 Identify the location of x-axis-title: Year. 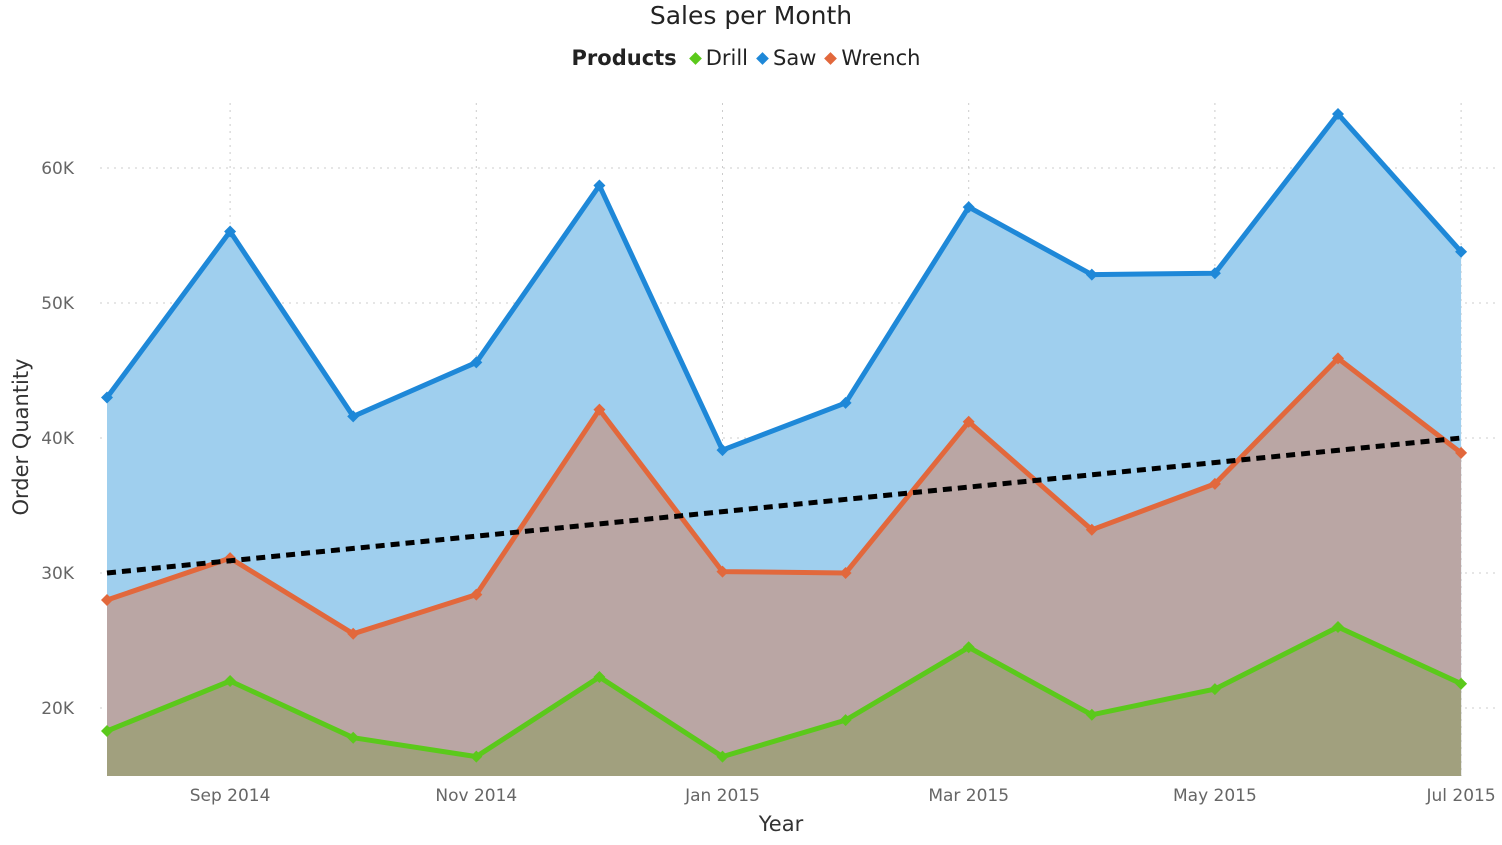
(781, 824).